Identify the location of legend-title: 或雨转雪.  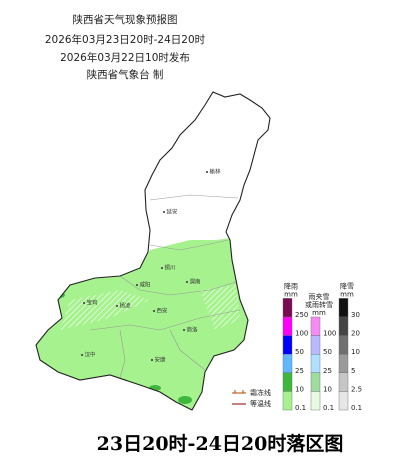
(319, 304).